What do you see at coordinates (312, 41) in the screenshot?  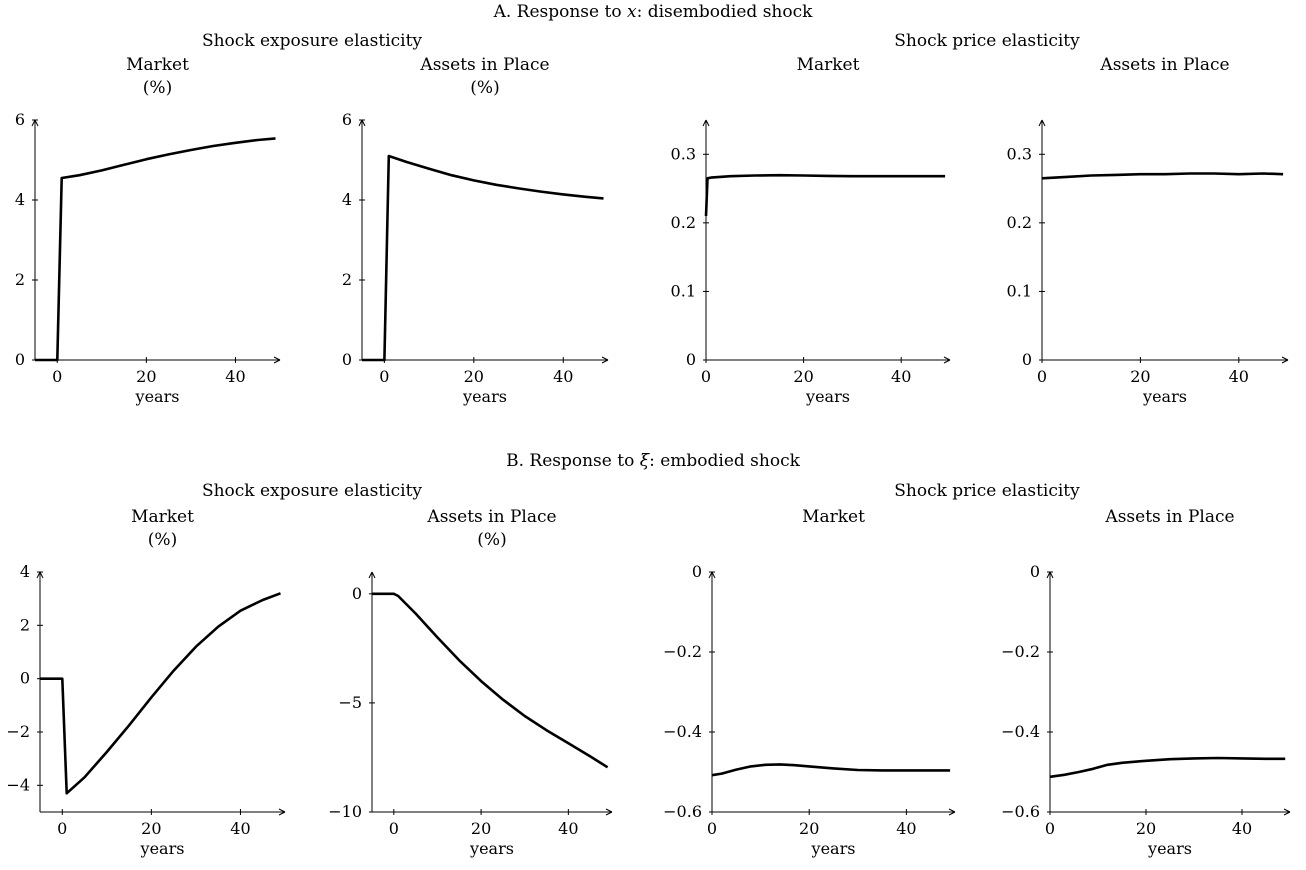 I see `panel-a-exposure-group-title: Shock exposure elasticity` at bounding box center [312, 41].